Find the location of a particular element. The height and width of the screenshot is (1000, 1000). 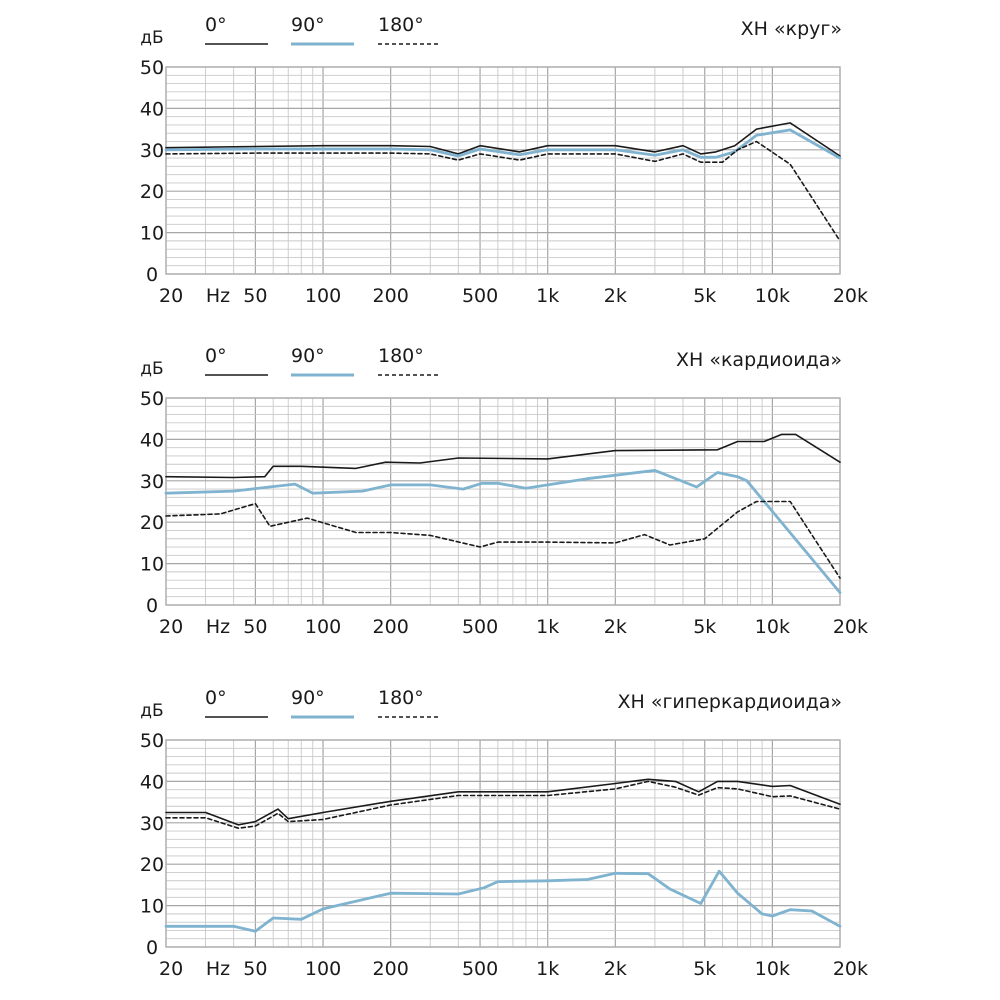

chart-title: ХН «круг» is located at coordinates (791, 29).